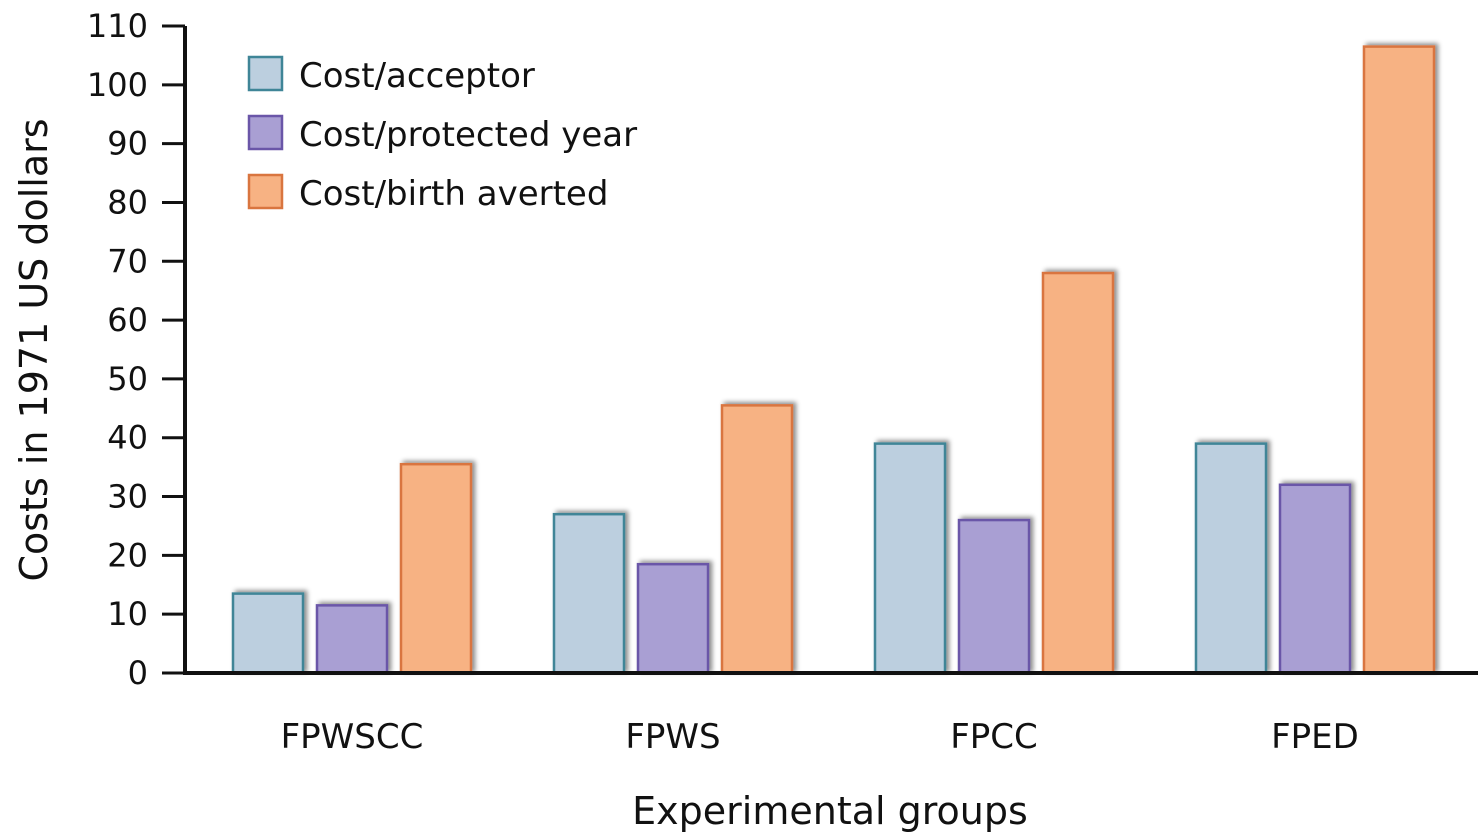  Describe the element at coordinates (820, 737) in the screenshot. I see `x-category-labels: FPWSCC FPWS FPCC FPED` at that location.